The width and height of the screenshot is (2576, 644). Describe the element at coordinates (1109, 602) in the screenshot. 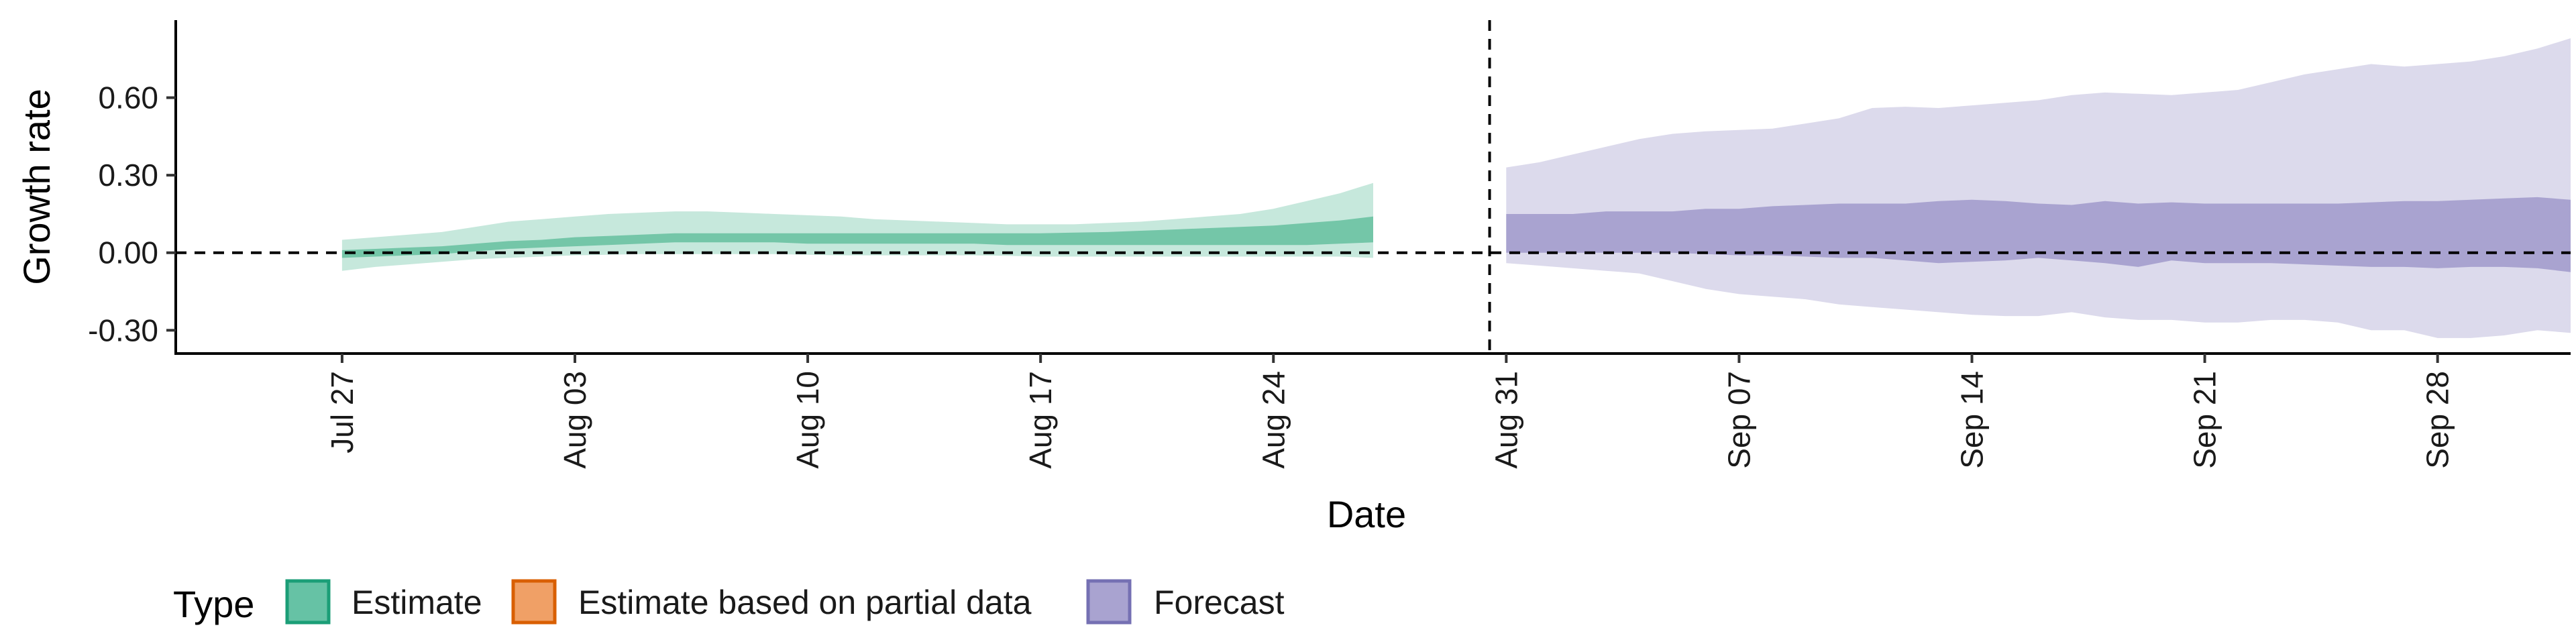

I see `legend-swatch-forecast` at that location.